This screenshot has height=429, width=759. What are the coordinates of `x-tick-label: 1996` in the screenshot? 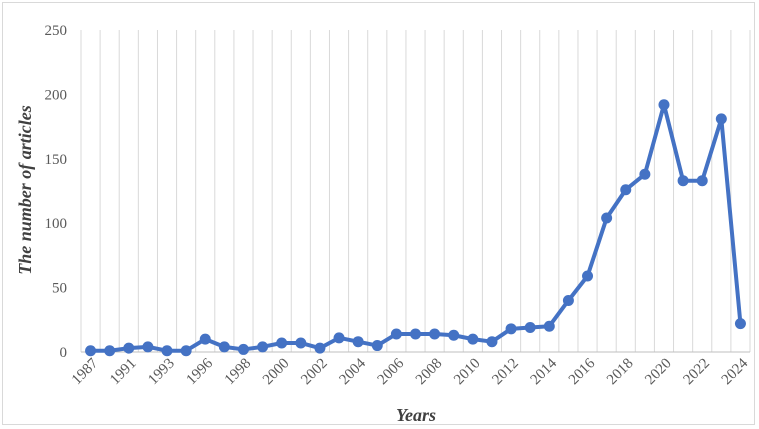 It's located at (200, 371).